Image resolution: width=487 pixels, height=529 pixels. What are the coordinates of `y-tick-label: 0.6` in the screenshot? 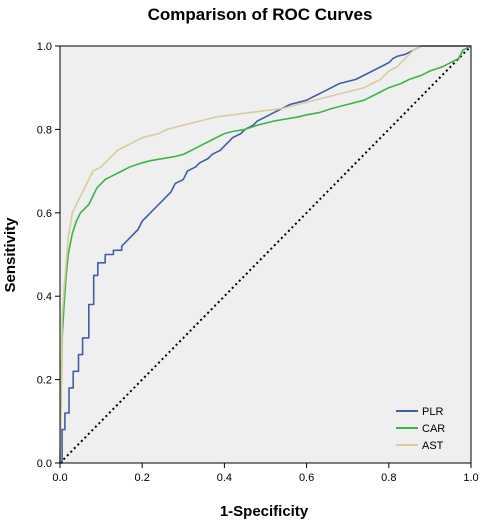 It's located at (44, 214).